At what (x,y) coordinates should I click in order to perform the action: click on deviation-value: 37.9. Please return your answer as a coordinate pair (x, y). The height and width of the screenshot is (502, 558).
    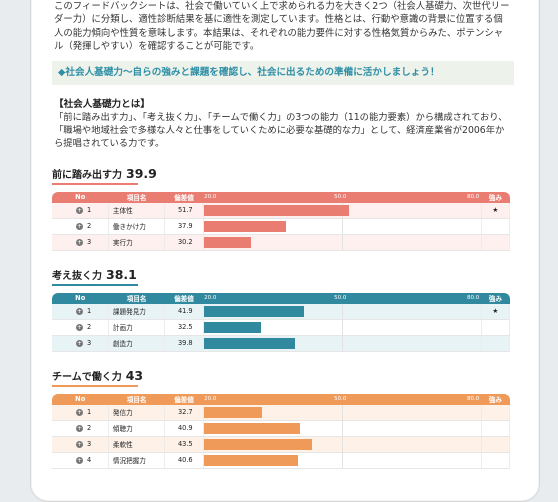
    Looking at the image, I should click on (184, 226).